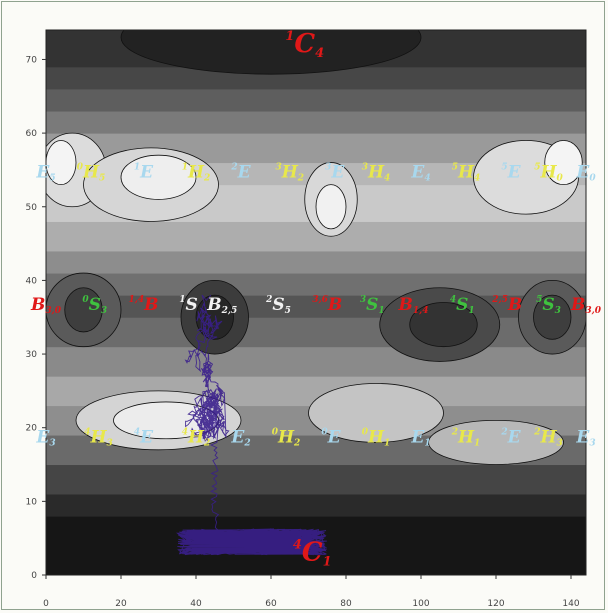 The height and width of the screenshot is (613, 608). I want to click on y-tick-label: 50, so click(32, 208).